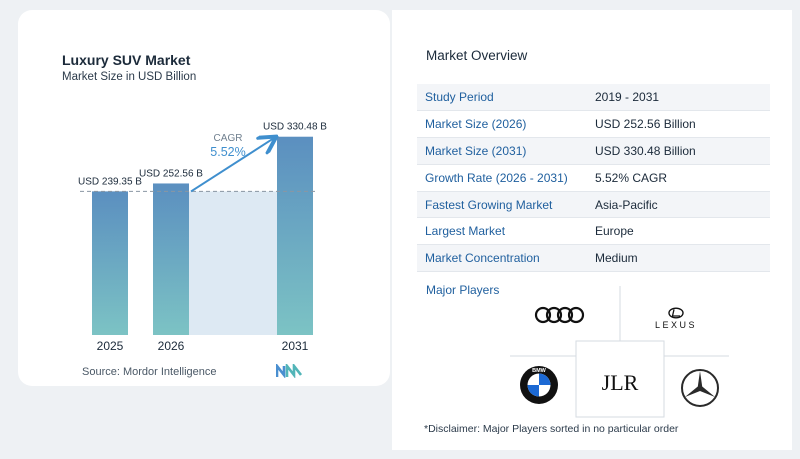 This screenshot has width=800, height=459. What do you see at coordinates (627, 97) in the screenshot?
I see `row-value: 2019 - 2031` at bounding box center [627, 97].